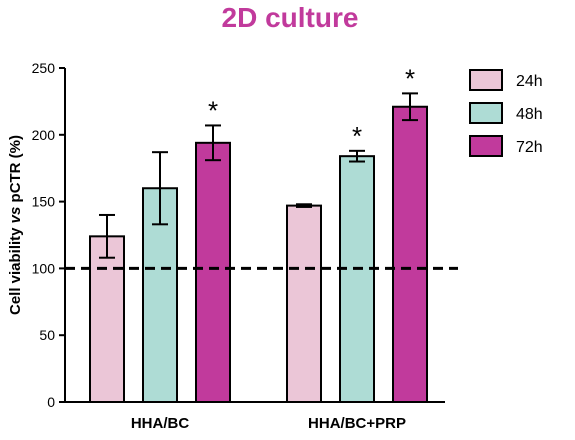 This screenshot has width=575, height=440. I want to click on x-category-label: HHA/BC, so click(160, 423).